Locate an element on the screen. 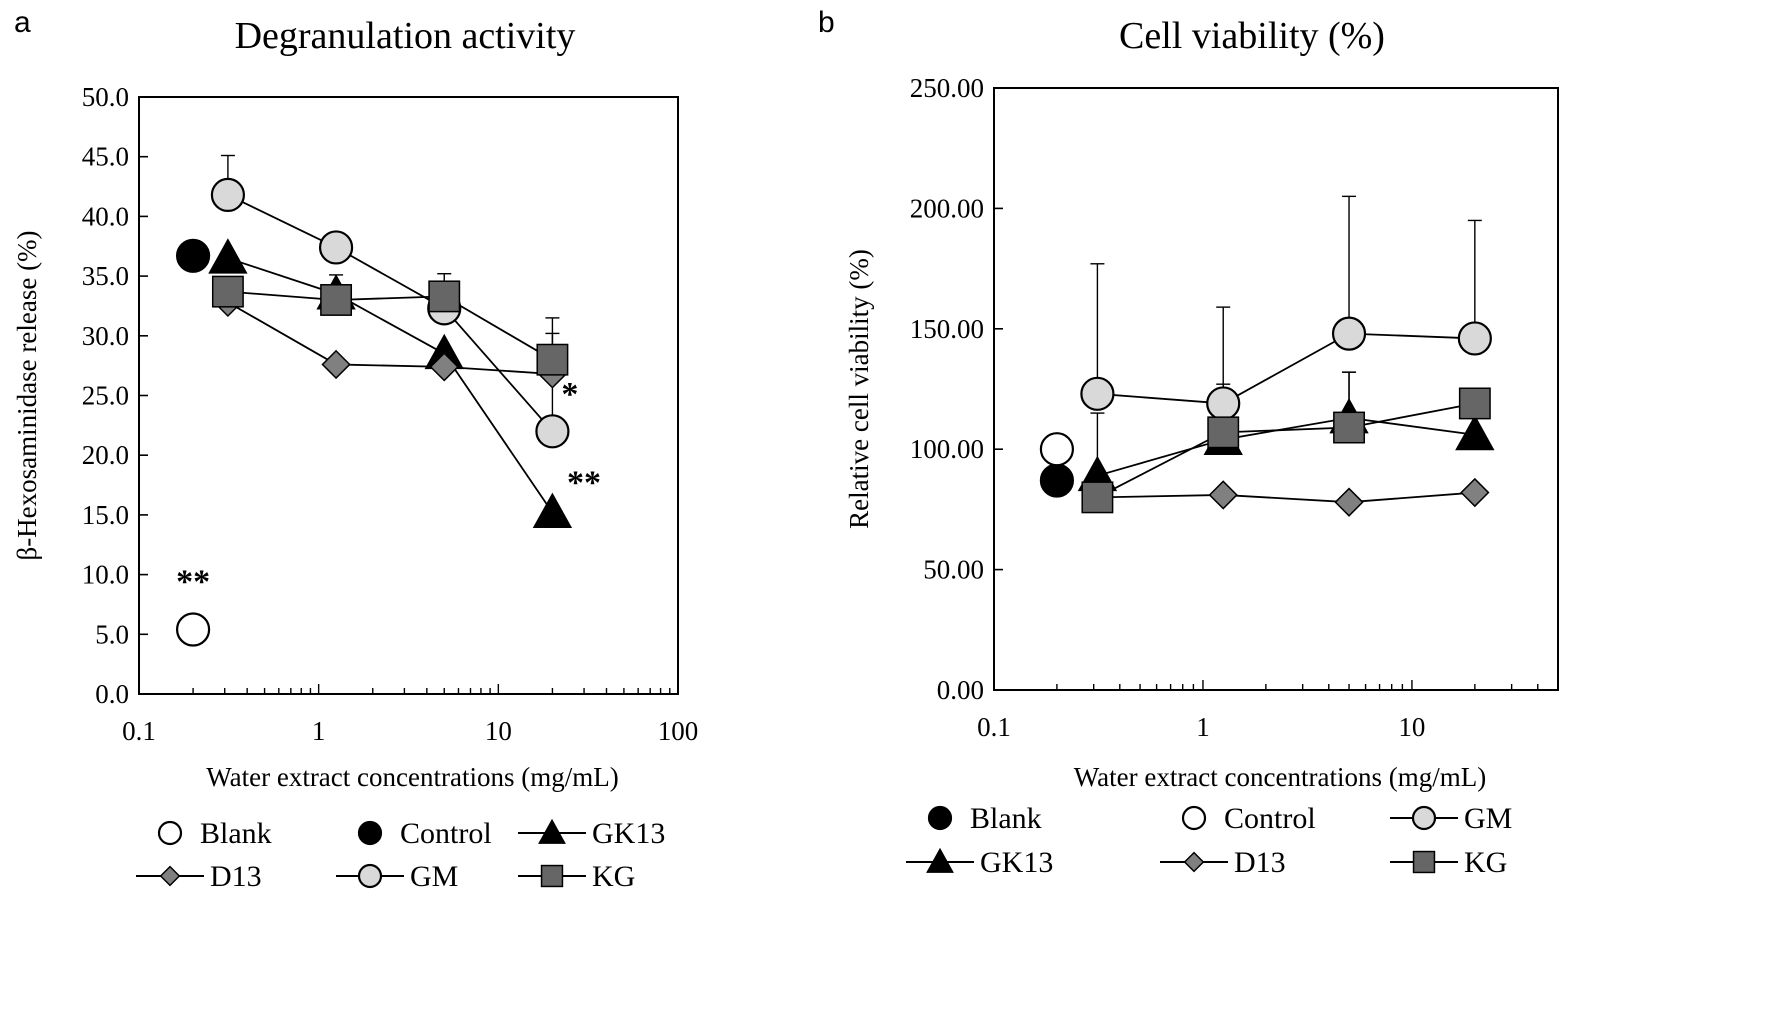 This screenshot has width=1772, height=1015. y-axis-label: Relative cell viability (%) is located at coordinates (859, 389).